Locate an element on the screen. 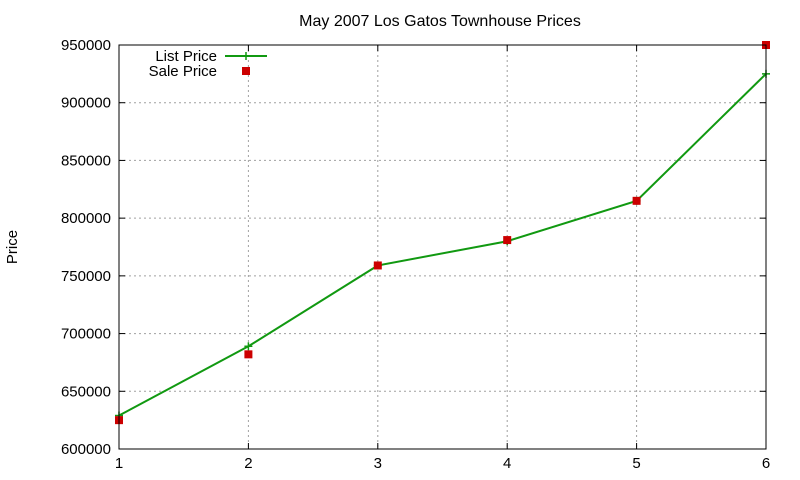 The height and width of the screenshot is (480, 800). legend: List Price Sale Price is located at coordinates (208, 64).